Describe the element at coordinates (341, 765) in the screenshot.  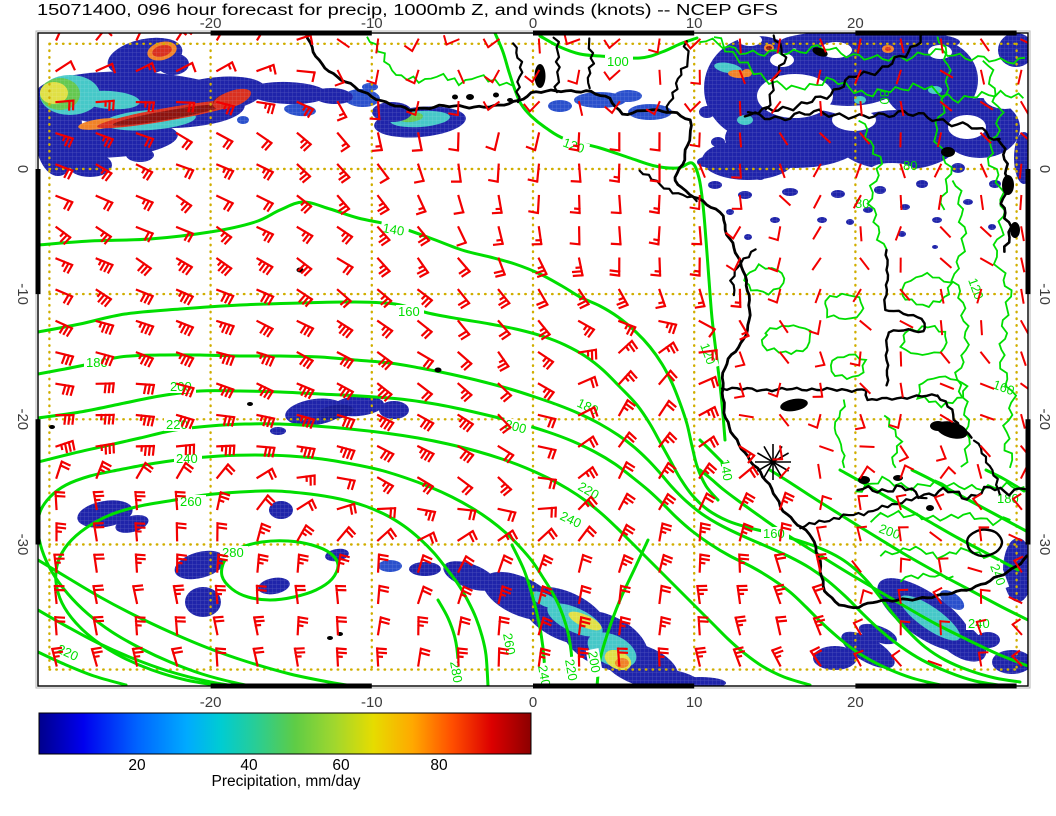
I see `svg-text: 60` at that location.